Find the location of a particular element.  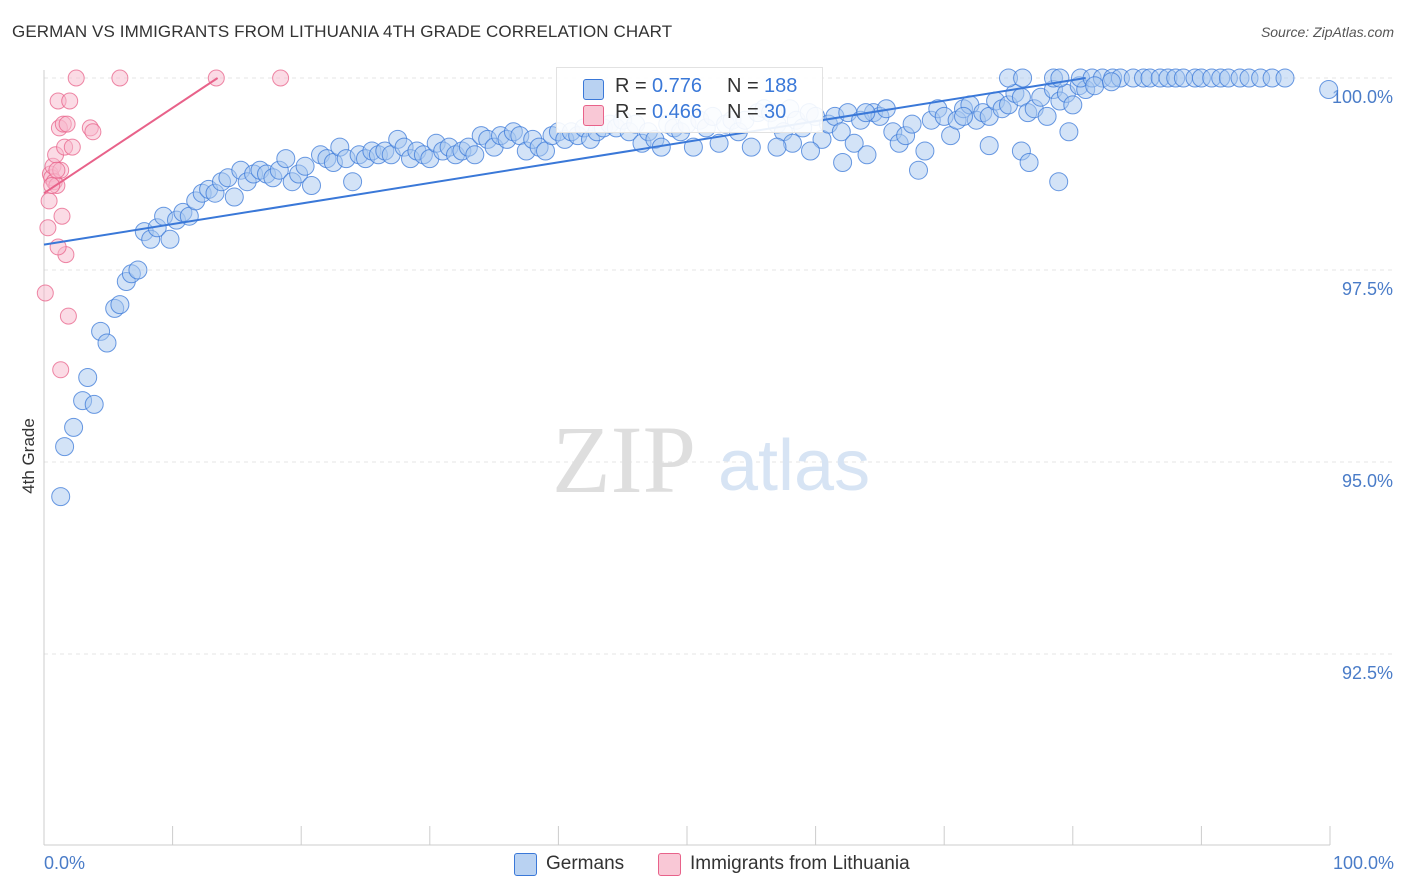

source-credit: Source: ZipAtlas.com is located at coordinates (1327, 32).